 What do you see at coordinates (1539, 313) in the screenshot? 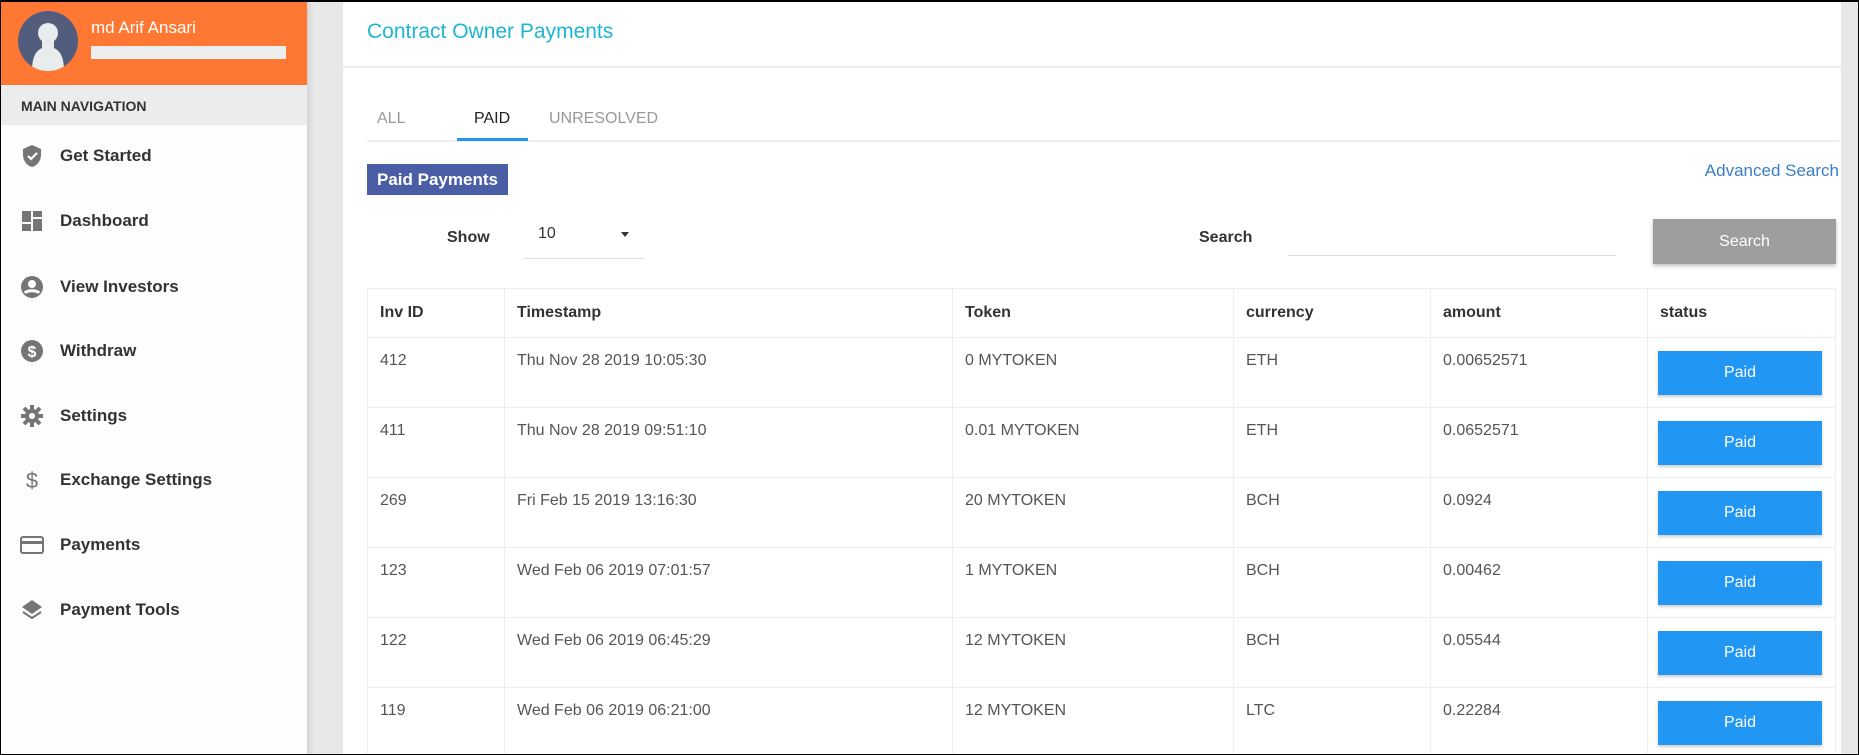
I see `column-header: amount` at bounding box center [1539, 313].